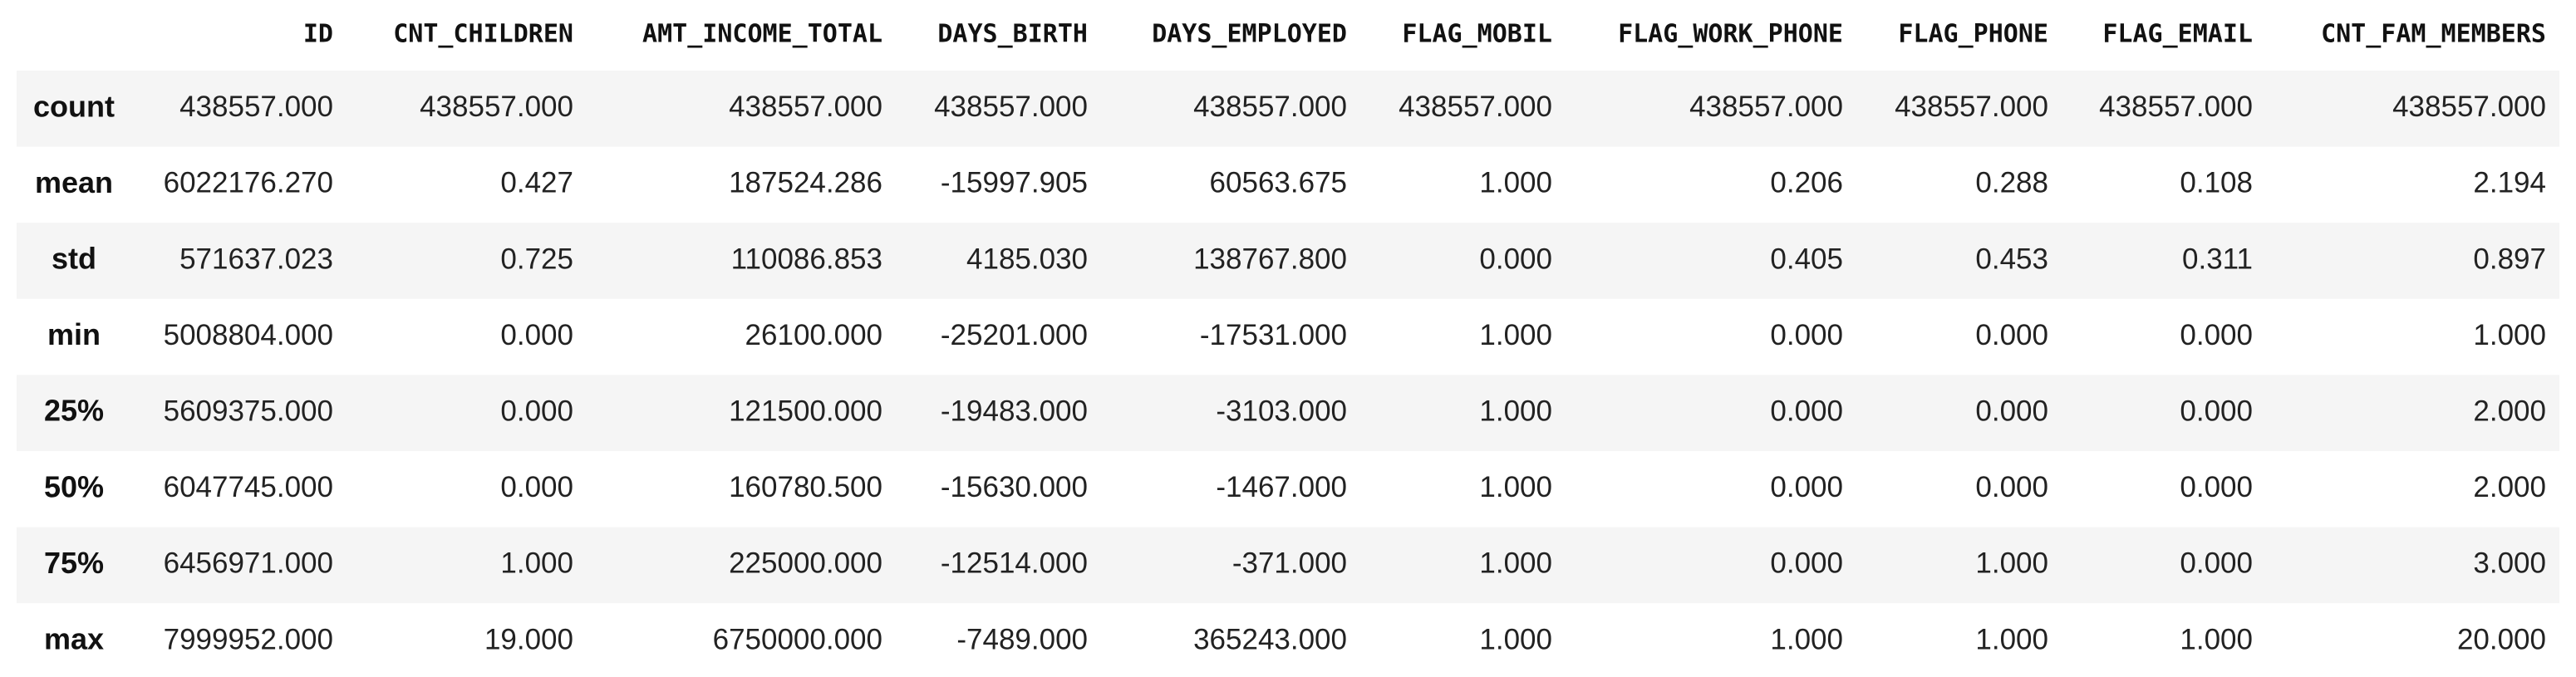  What do you see at coordinates (2177, 34) in the screenshot?
I see `column-header: FLAG_EMAIL` at bounding box center [2177, 34].